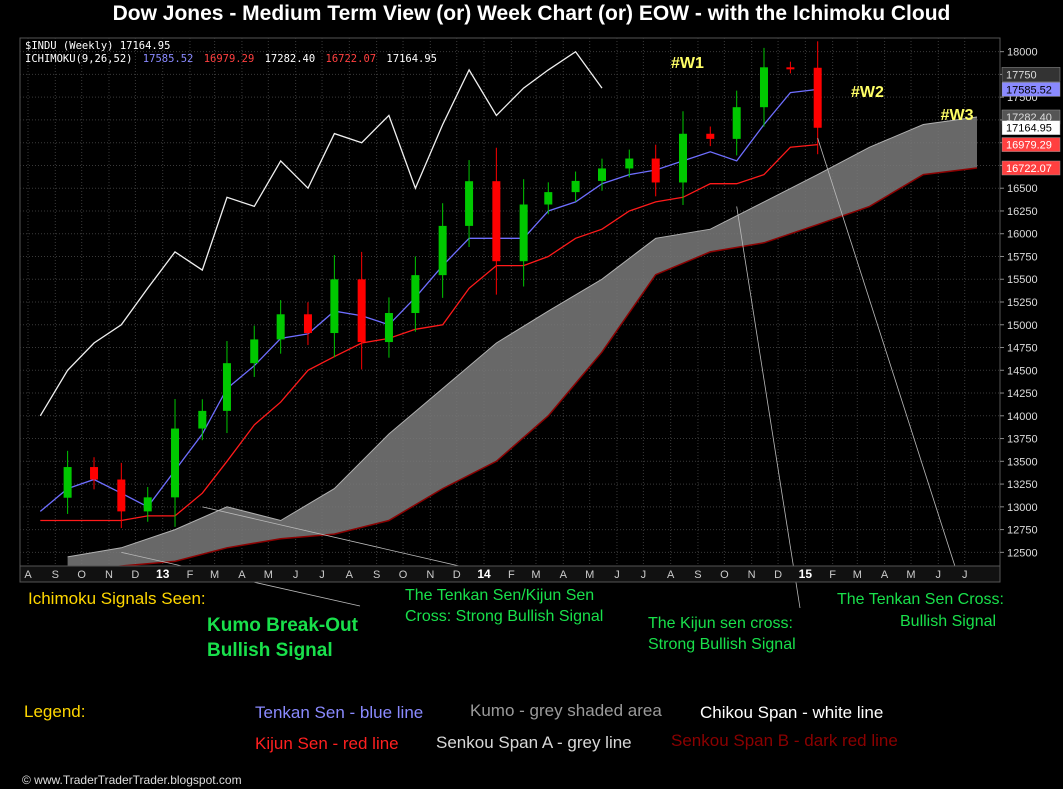 The height and width of the screenshot is (789, 1063). Describe the element at coordinates (117, 598) in the screenshot. I see `signals-heading: Ichimoku Signals Seen:` at that location.